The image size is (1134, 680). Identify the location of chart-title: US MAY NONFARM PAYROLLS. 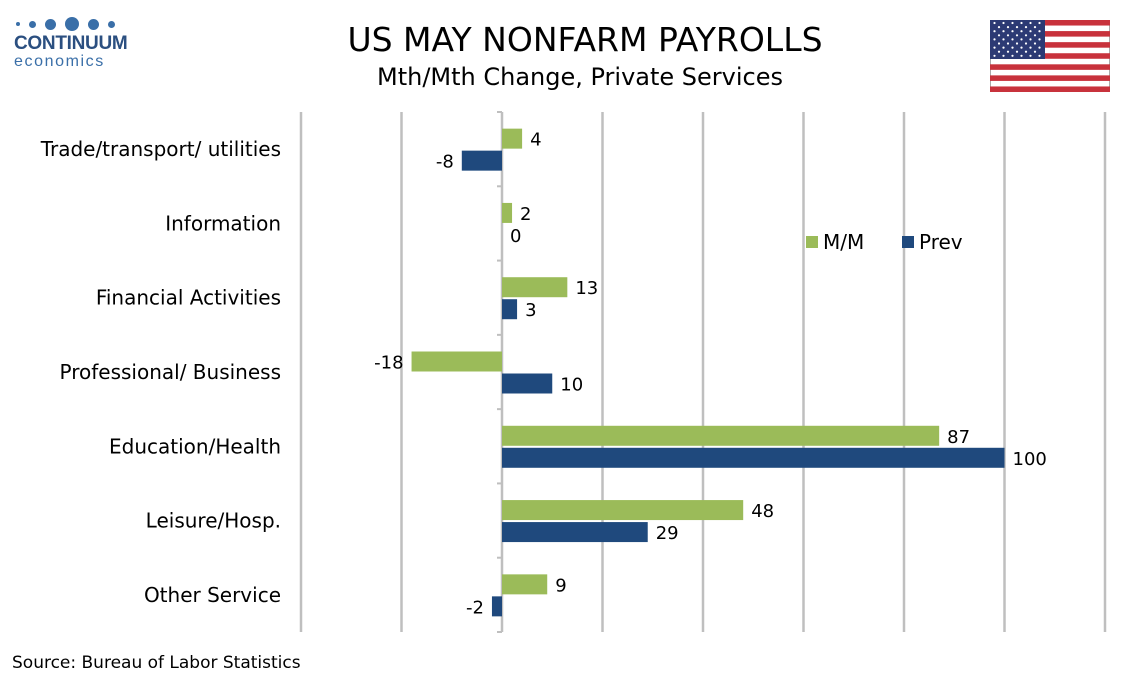
(585, 39).